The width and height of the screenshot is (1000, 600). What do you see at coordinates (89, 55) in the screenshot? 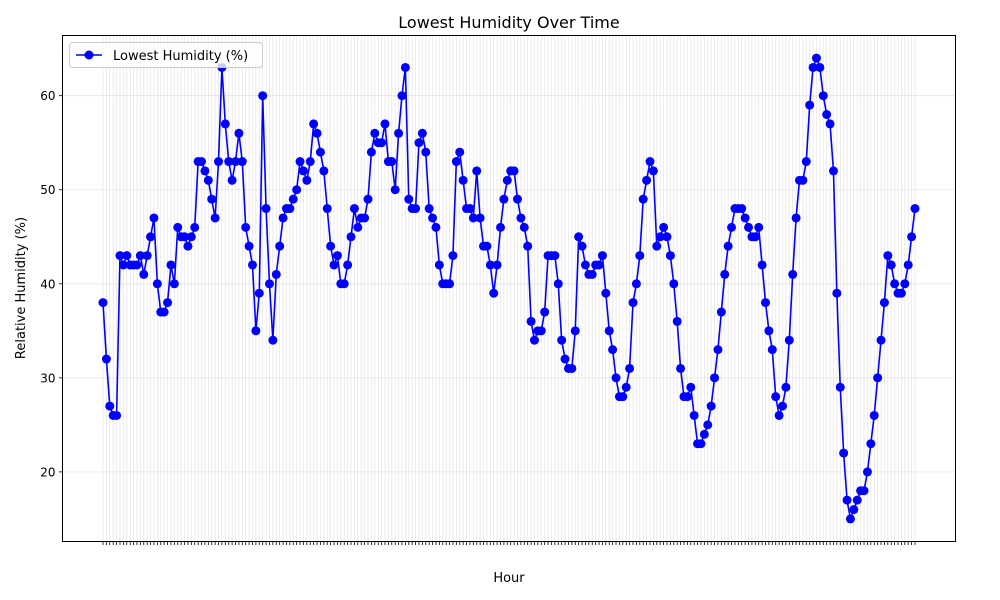
I see `legend-marker-swatch` at bounding box center [89, 55].